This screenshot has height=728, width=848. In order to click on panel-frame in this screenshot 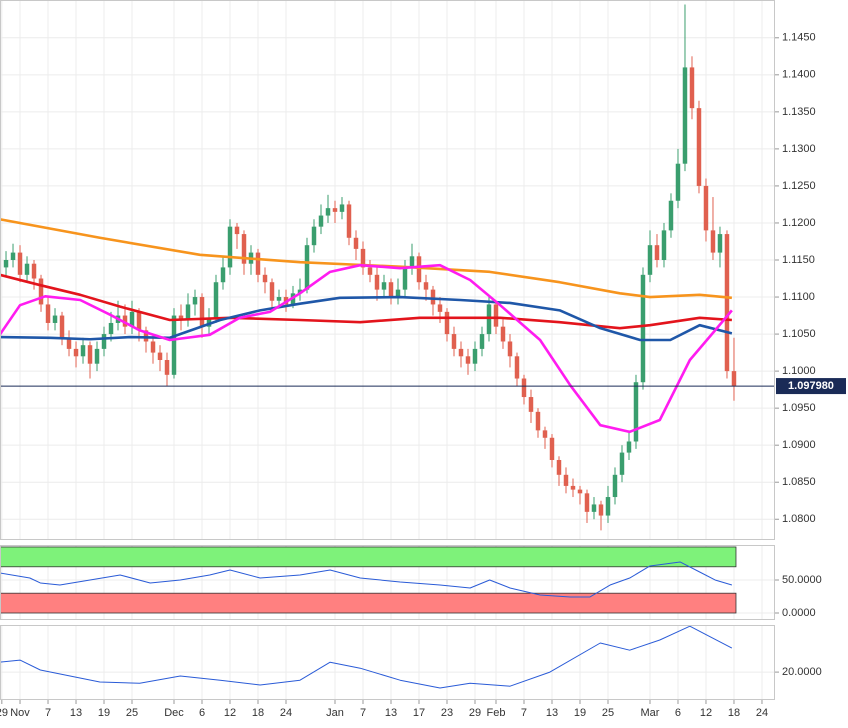, I will do `click(387, 662)`.